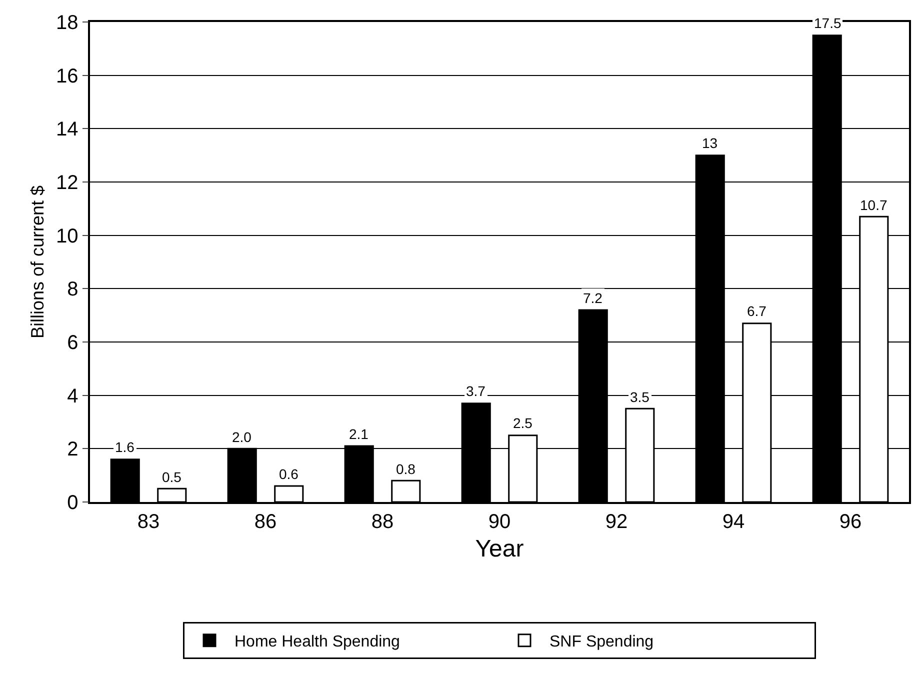 Image resolution: width=917 pixels, height=689 pixels. I want to click on x-axis-title: Year, so click(499, 549).